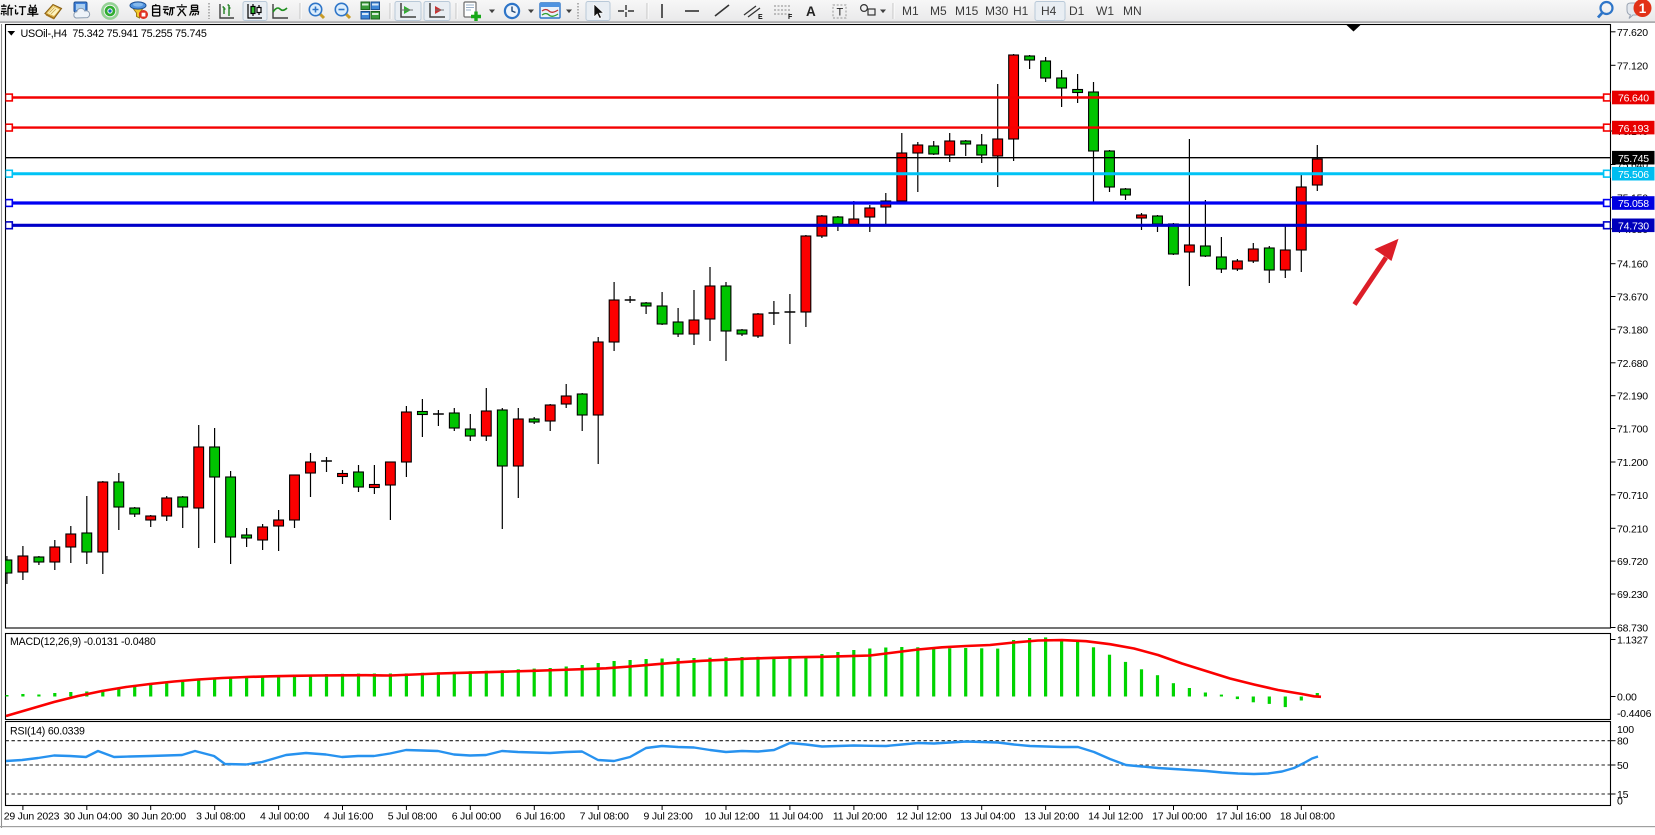 Image resolution: width=1655 pixels, height=835 pixels. What do you see at coordinates (47, 731) in the screenshot?
I see `svg-text: RSI(14) 60.0339` at bounding box center [47, 731].